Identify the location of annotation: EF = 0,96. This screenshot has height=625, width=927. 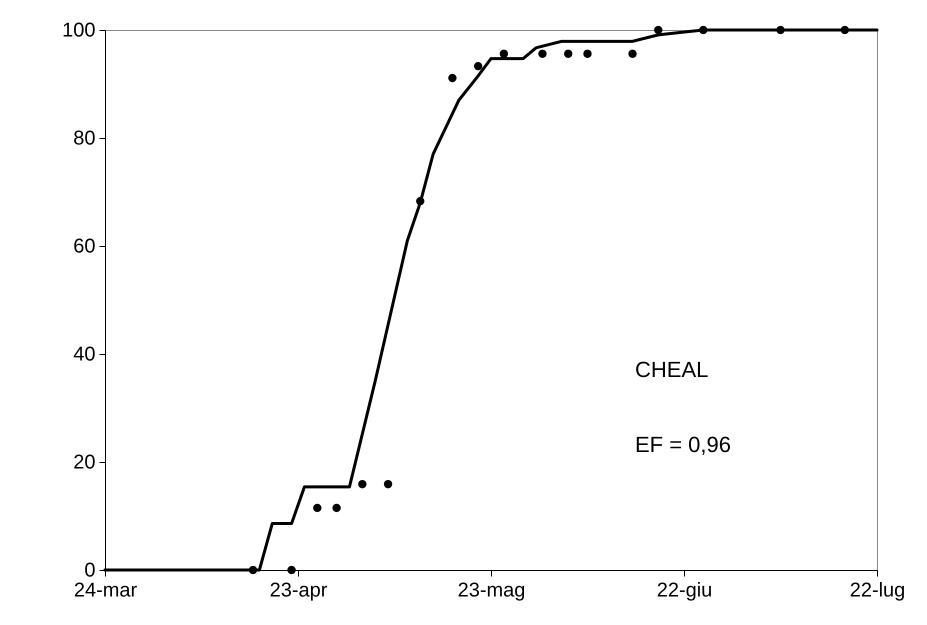
(683, 444).